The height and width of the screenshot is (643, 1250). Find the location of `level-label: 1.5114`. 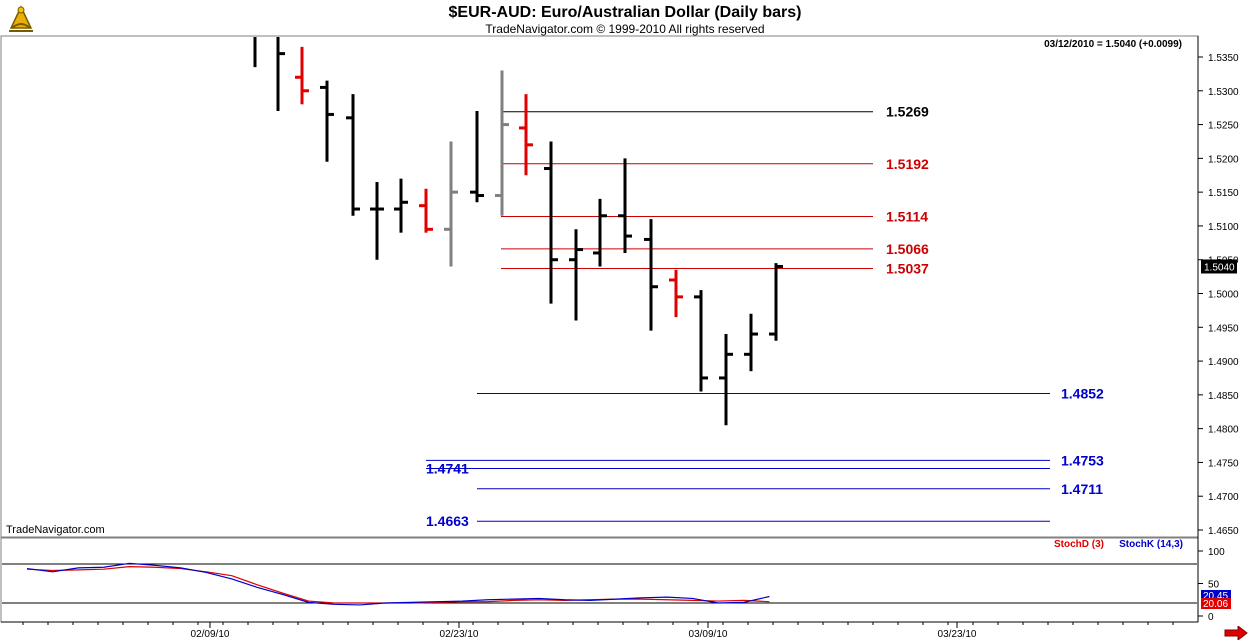

level-label: 1.5114 is located at coordinates (907, 216).